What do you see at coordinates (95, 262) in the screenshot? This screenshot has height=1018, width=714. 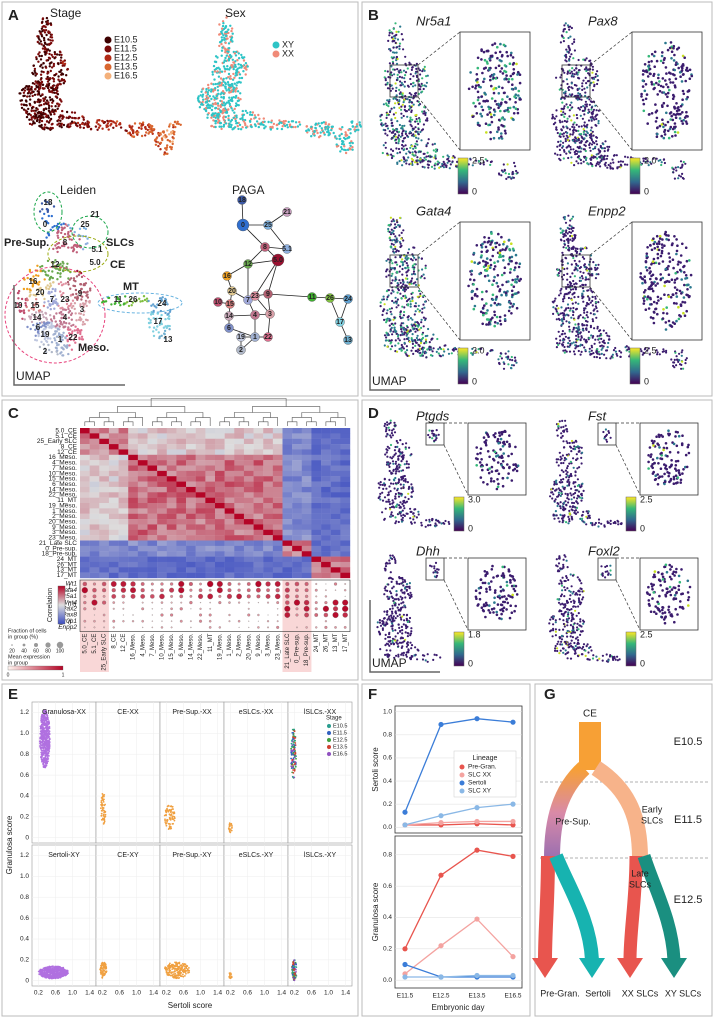 I see `cluster-label: 5.0` at bounding box center [95, 262].